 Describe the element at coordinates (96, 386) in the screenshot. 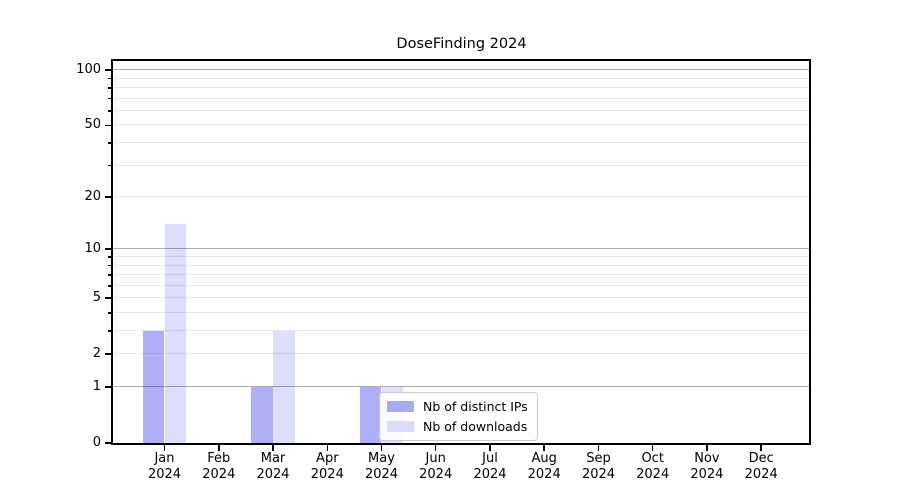

I see `y-tick-label: 1` at that location.